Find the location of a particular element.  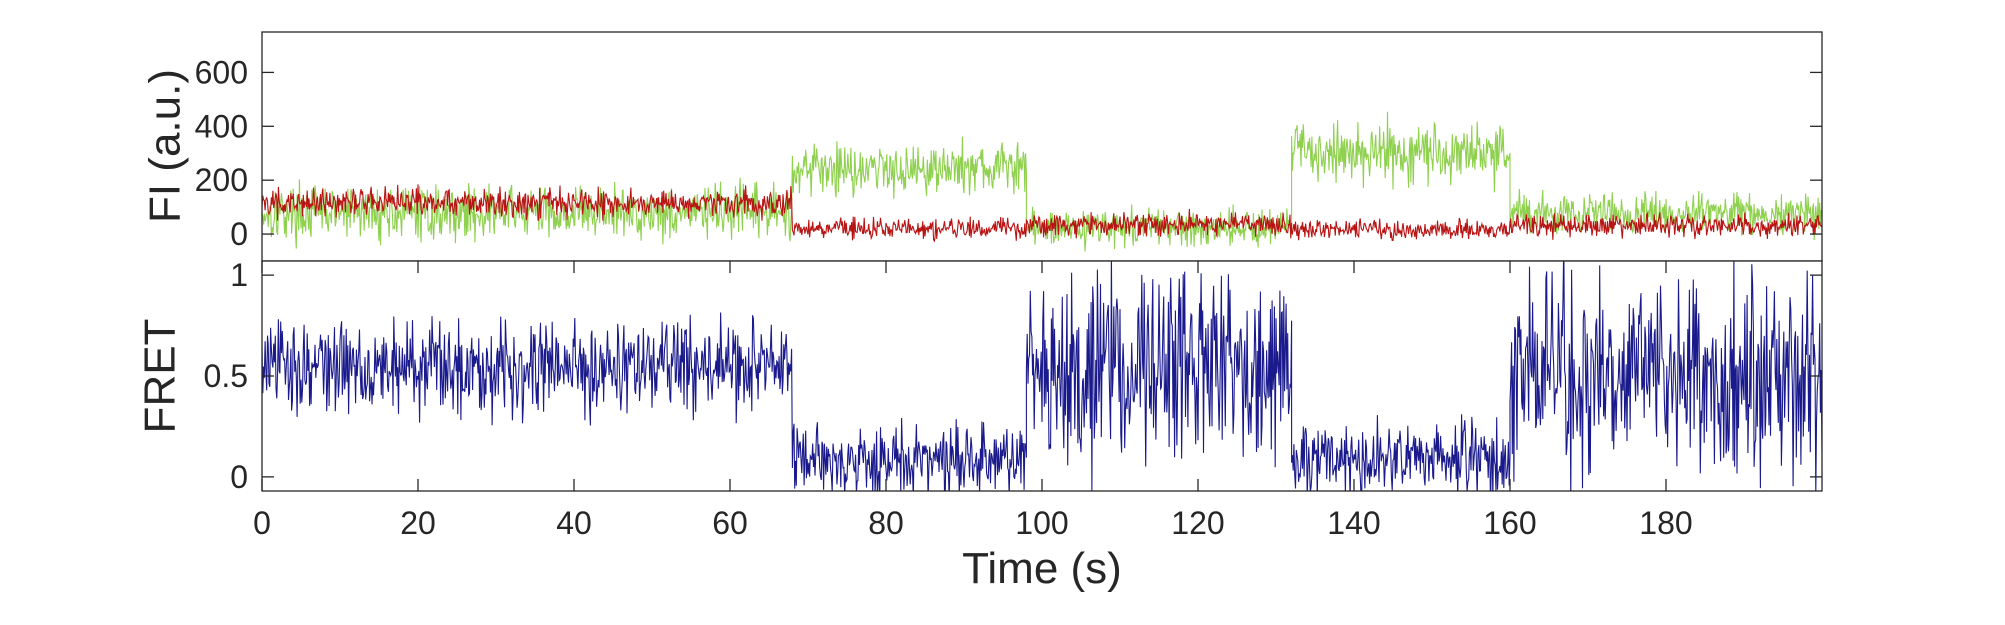

fi-y-tick-label: 600 is located at coordinates (221, 72).